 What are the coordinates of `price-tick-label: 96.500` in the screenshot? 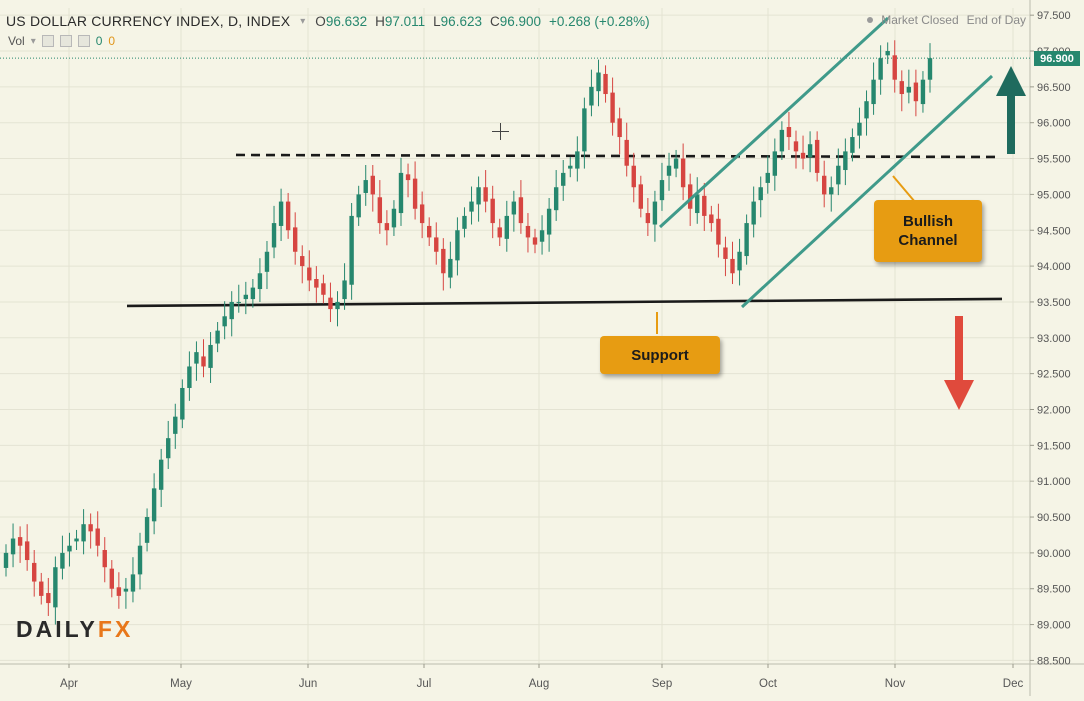 It's located at (1054, 88).